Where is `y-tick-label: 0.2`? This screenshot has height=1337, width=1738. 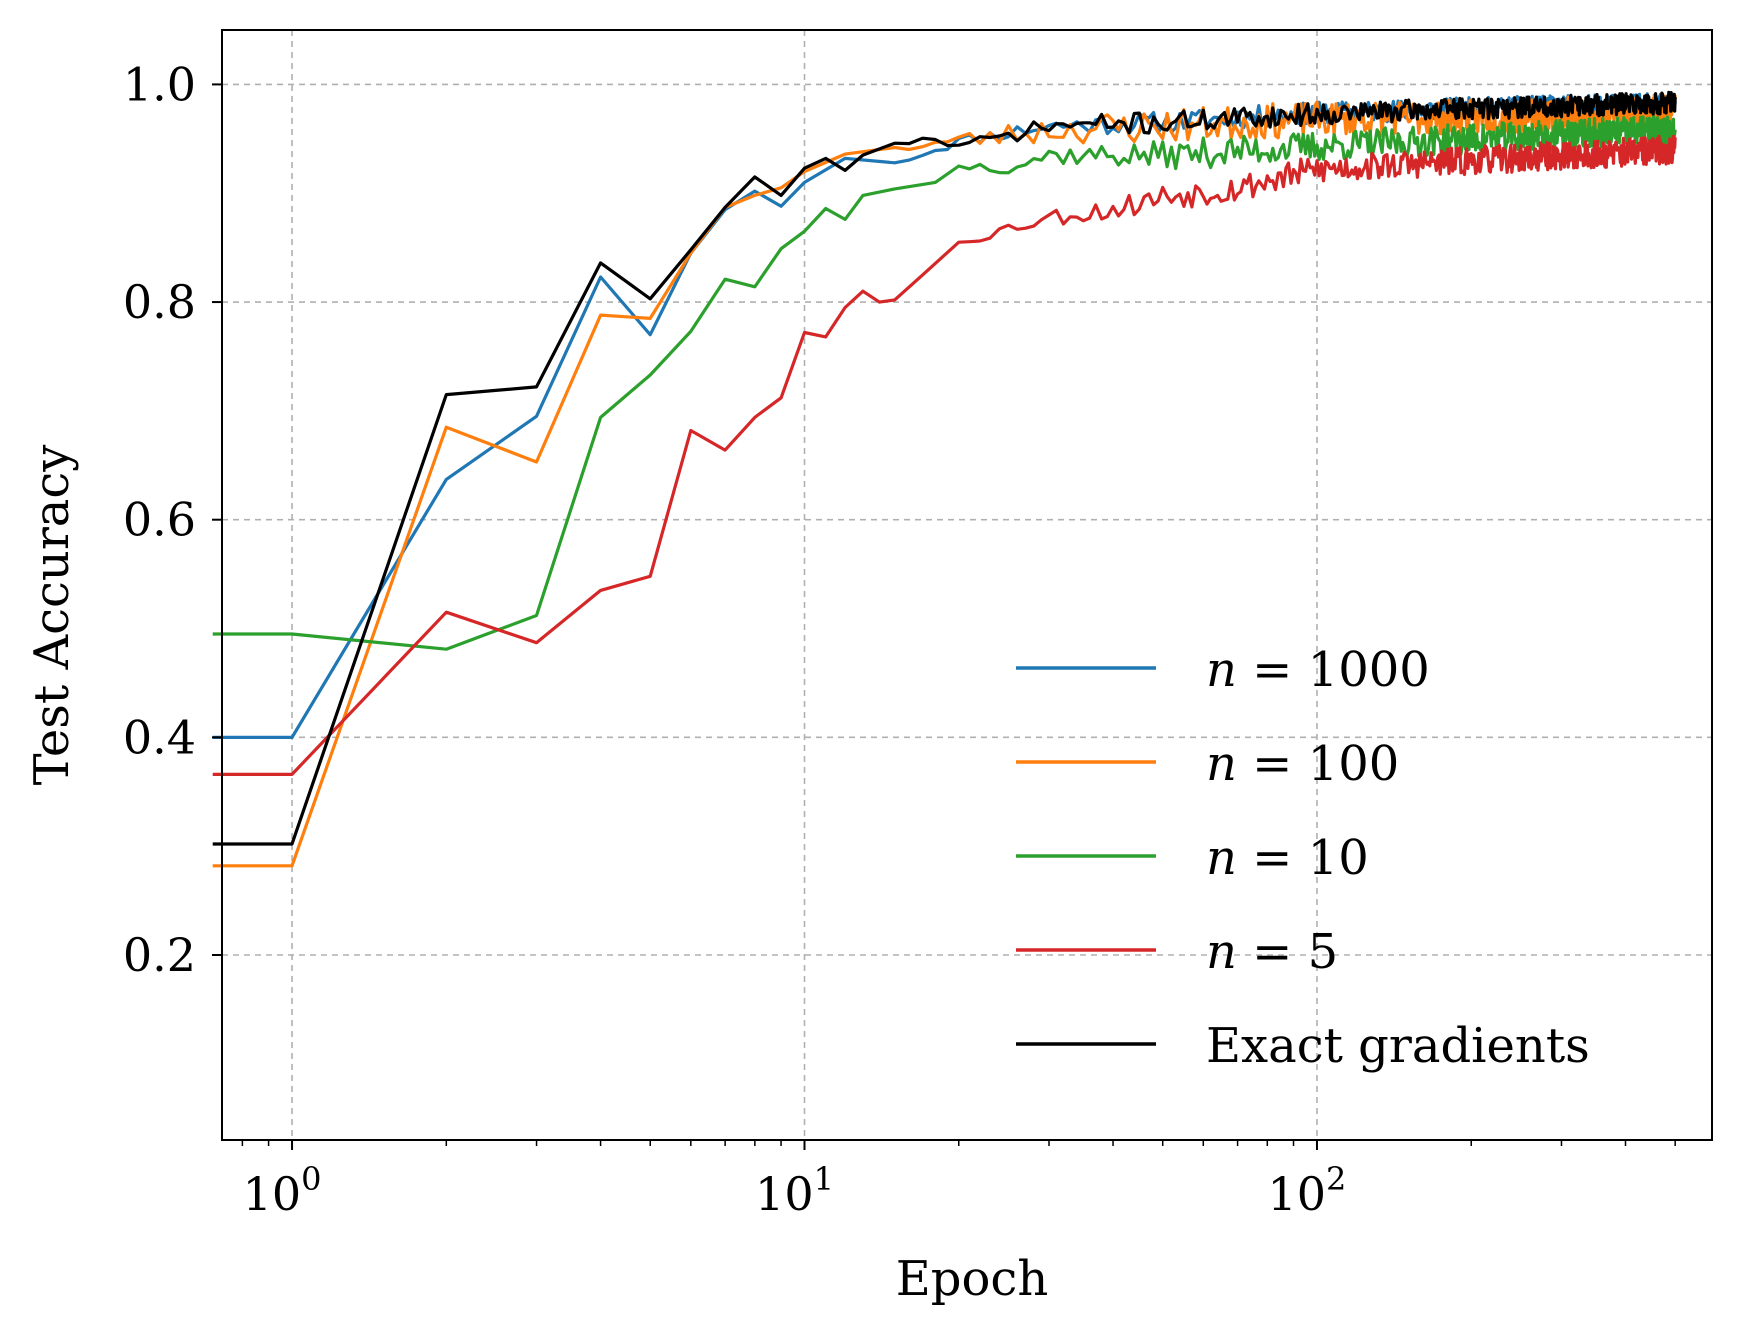 y-tick-label: 0.2 is located at coordinates (159, 955).